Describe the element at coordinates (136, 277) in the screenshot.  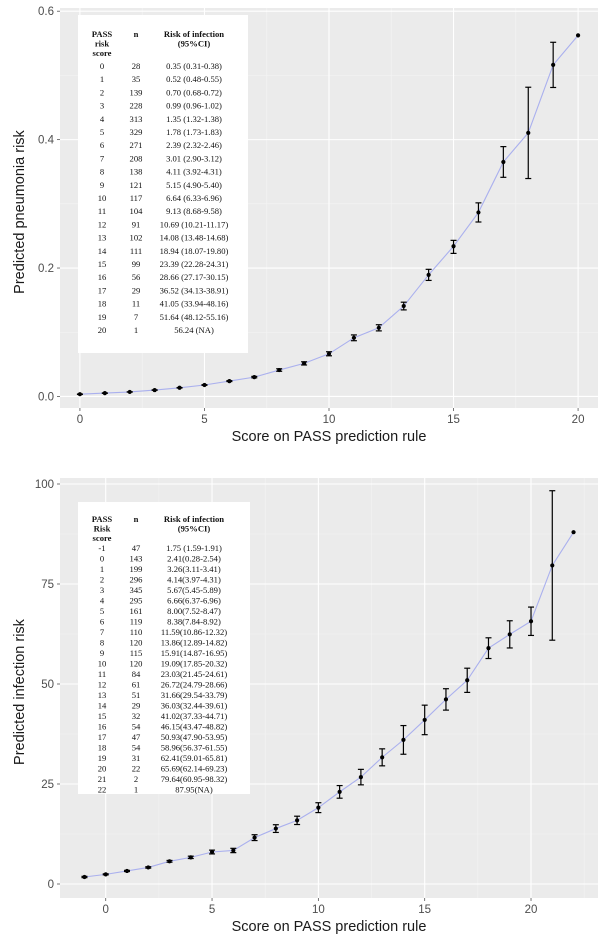
I see `table-cell: 56` at that location.